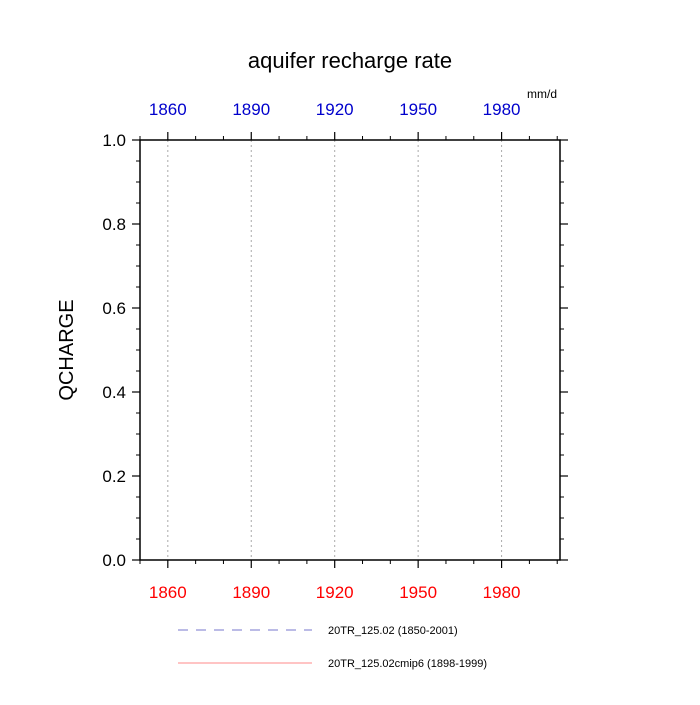 This screenshot has width=700, height=705. I want to click on chart-title: aquifer recharge rate, so click(350, 60).